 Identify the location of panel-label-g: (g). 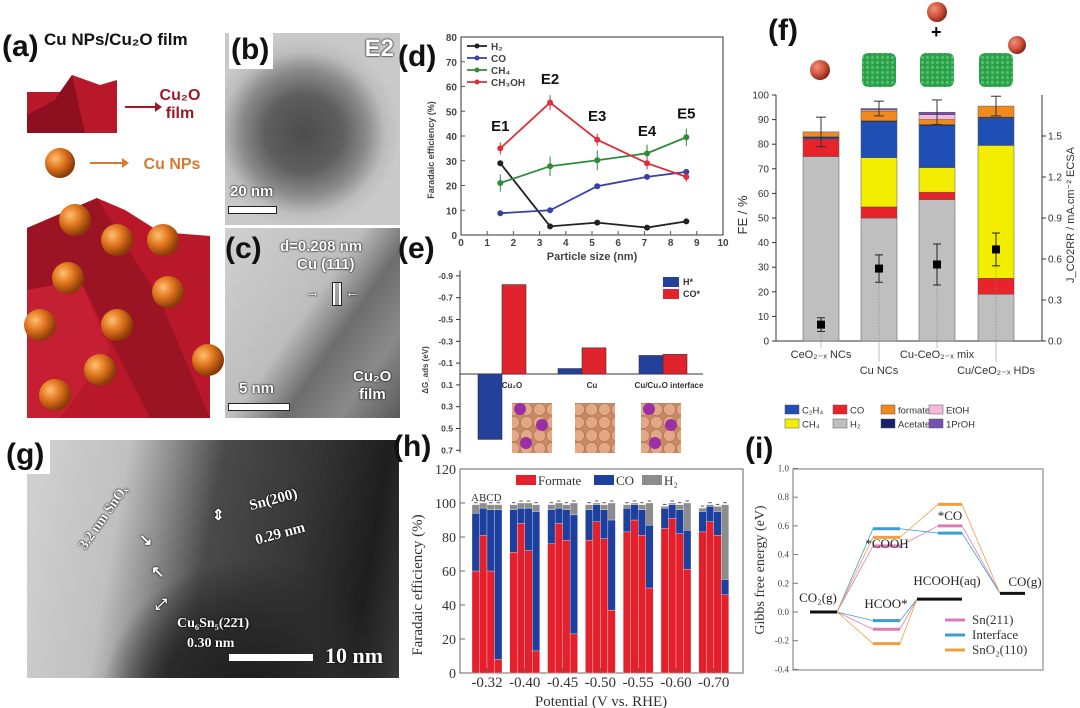
(26, 456).